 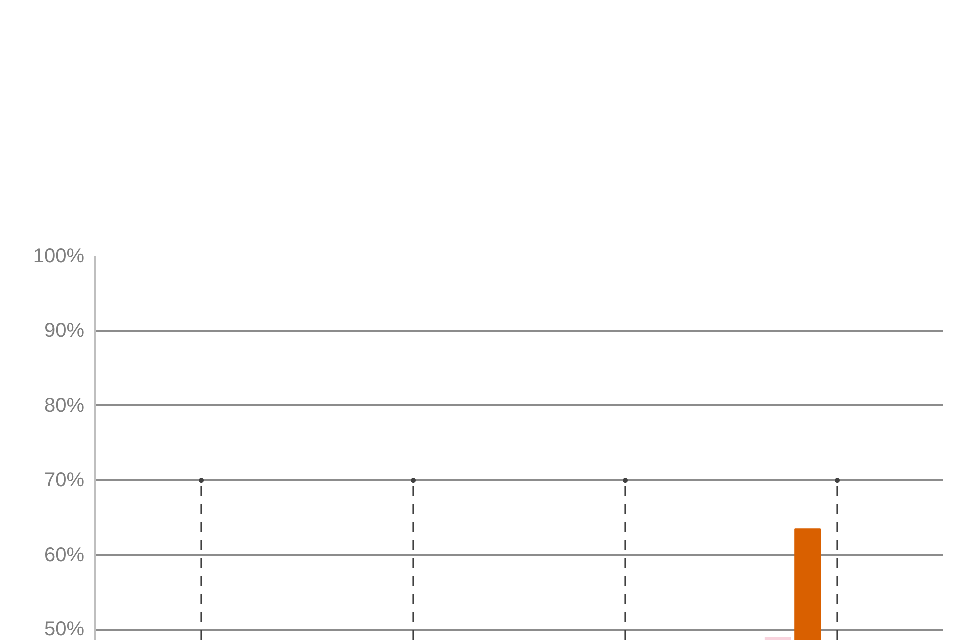 I want to click on y-tick-label: 80%, so click(x=64, y=405).